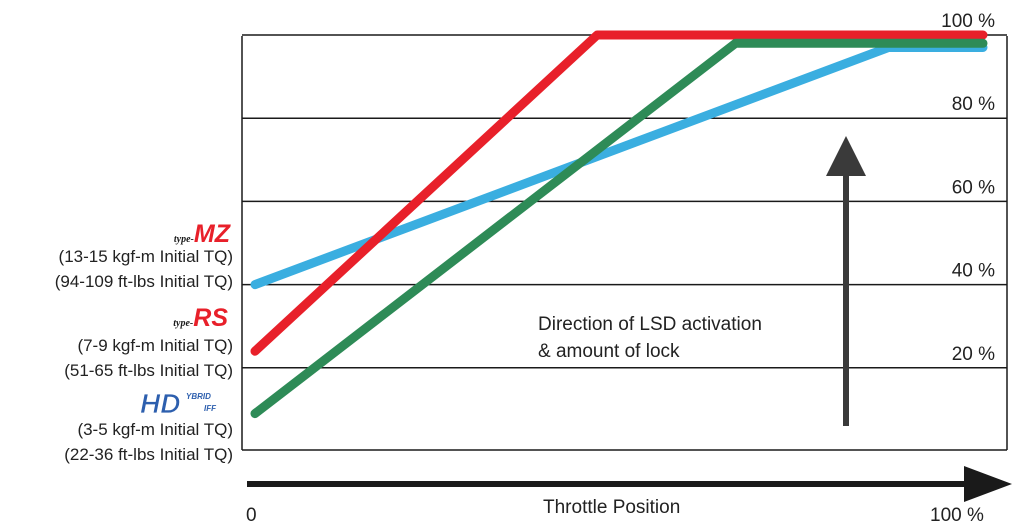 This screenshot has width=1024, height=529. What do you see at coordinates (210, 408) in the screenshot?
I see `hybrid-diff-logo-sub-bottom: IFF` at bounding box center [210, 408].